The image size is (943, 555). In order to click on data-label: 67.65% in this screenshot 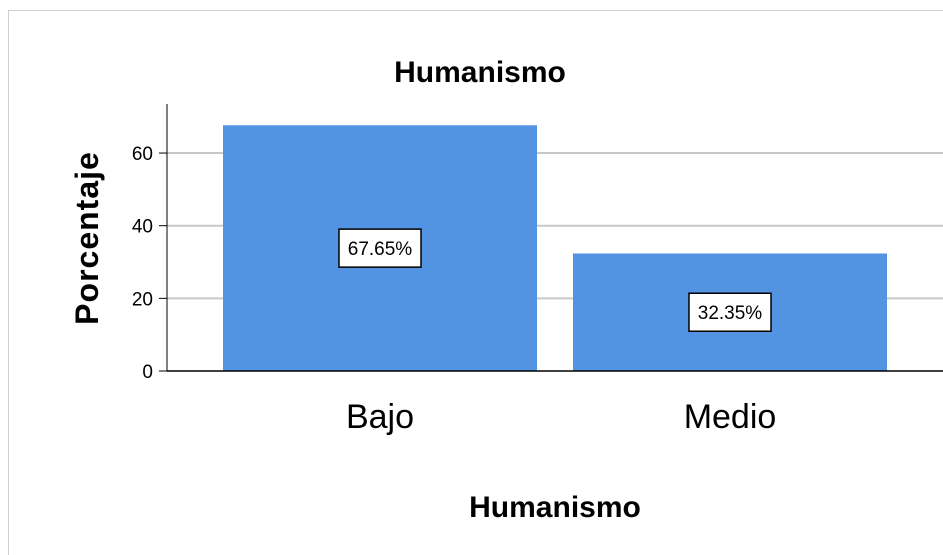, I will do `click(380, 249)`.